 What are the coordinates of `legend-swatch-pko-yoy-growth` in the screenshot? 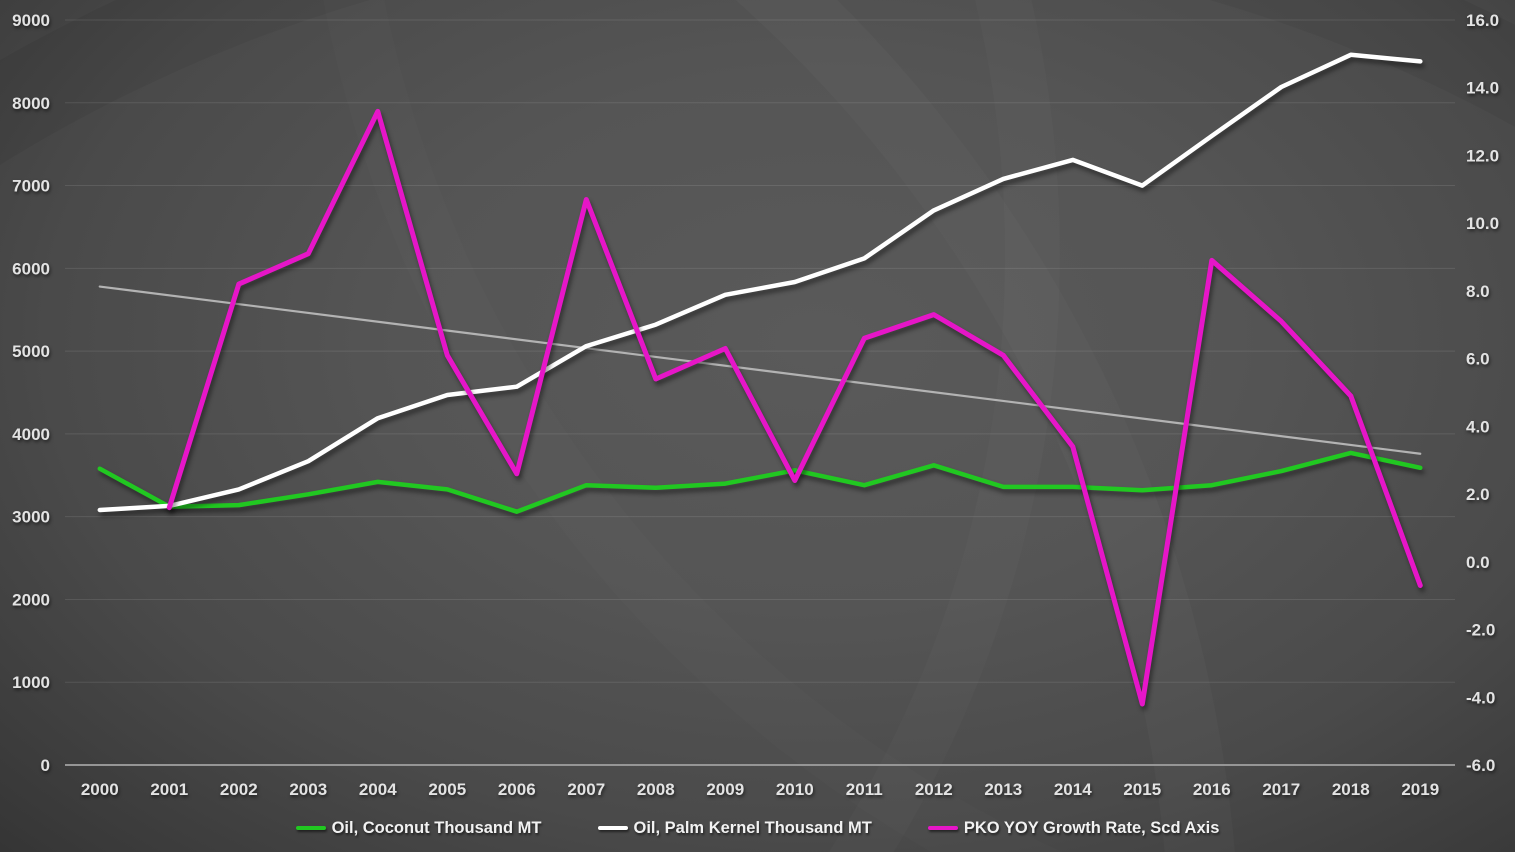 It's located at (942, 828).